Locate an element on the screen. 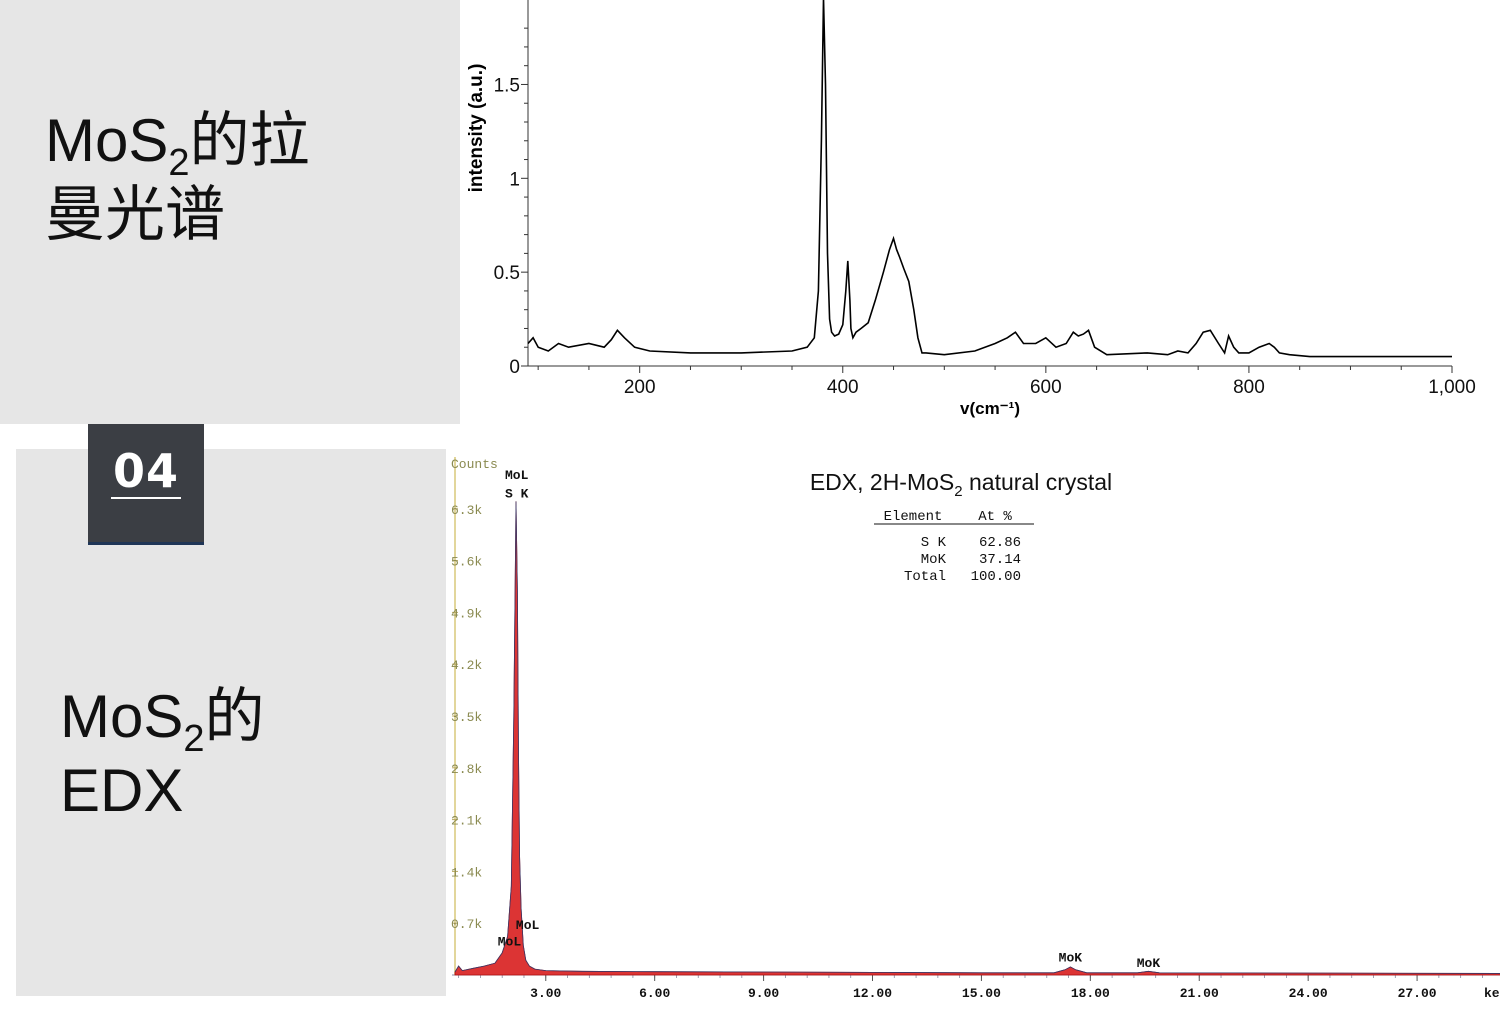  raman-y-label: intensity (a.u.) is located at coordinates (476, 128).